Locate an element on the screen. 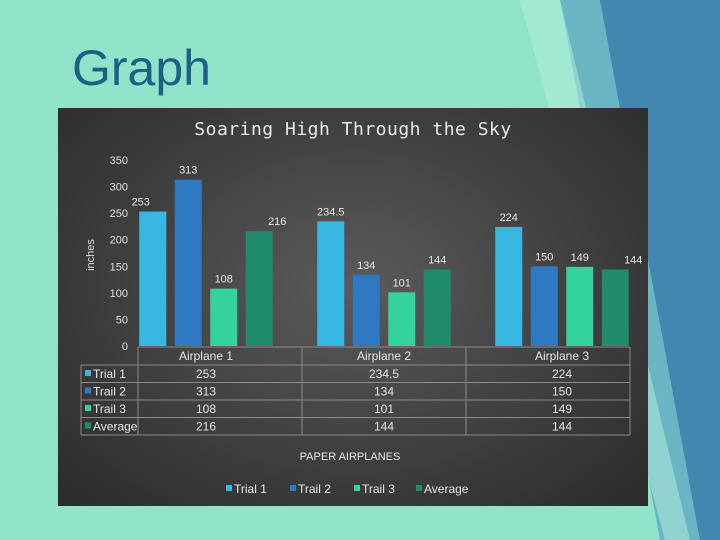 The height and width of the screenshot is (540, 720). data-label: 150 is located at coordinates (544, 257).